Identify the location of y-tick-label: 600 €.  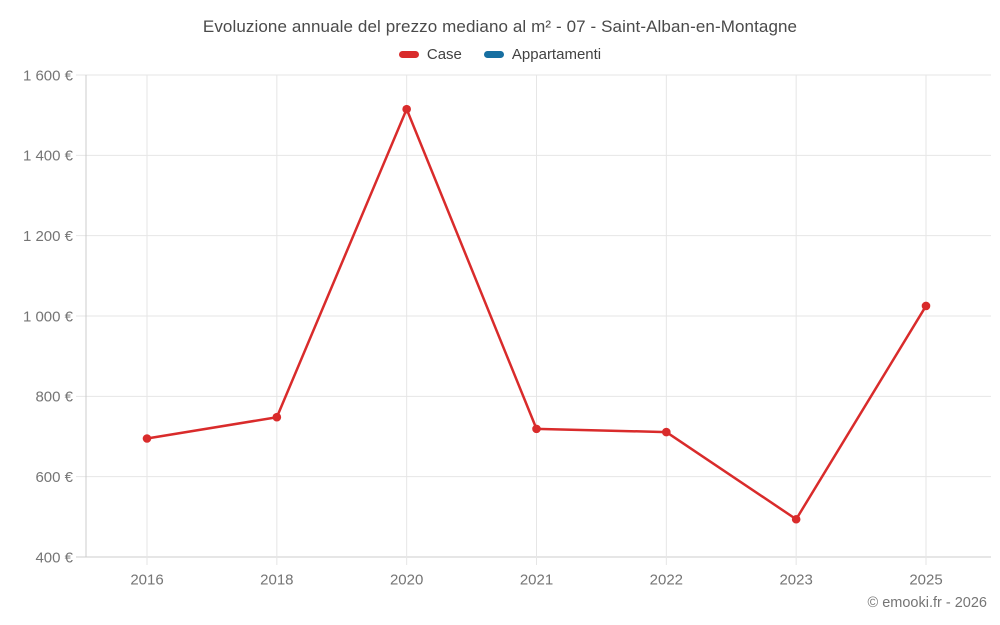
(54, 477).